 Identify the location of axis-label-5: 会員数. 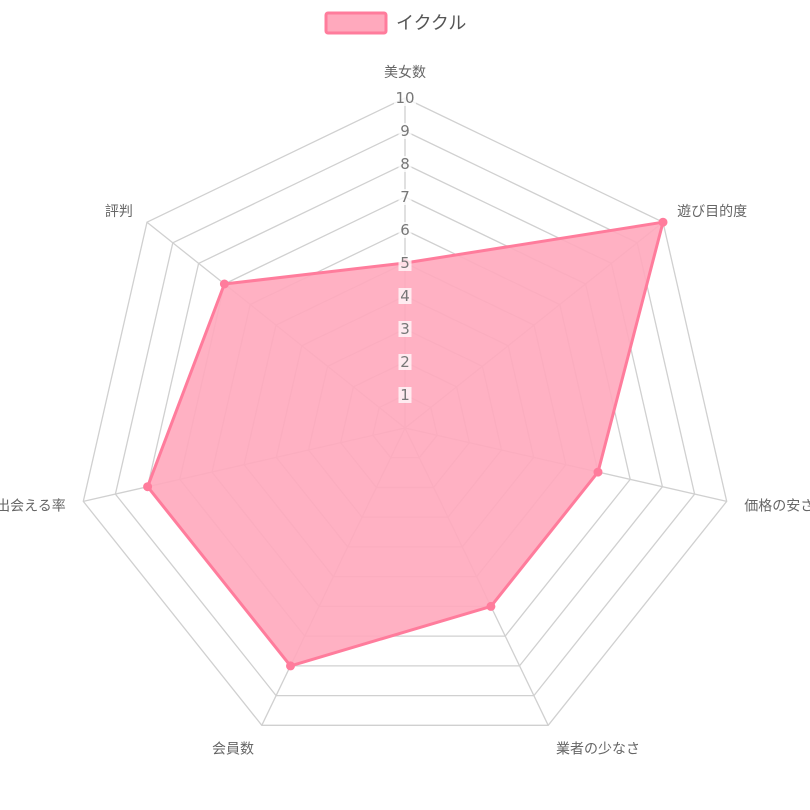
(233, 750).